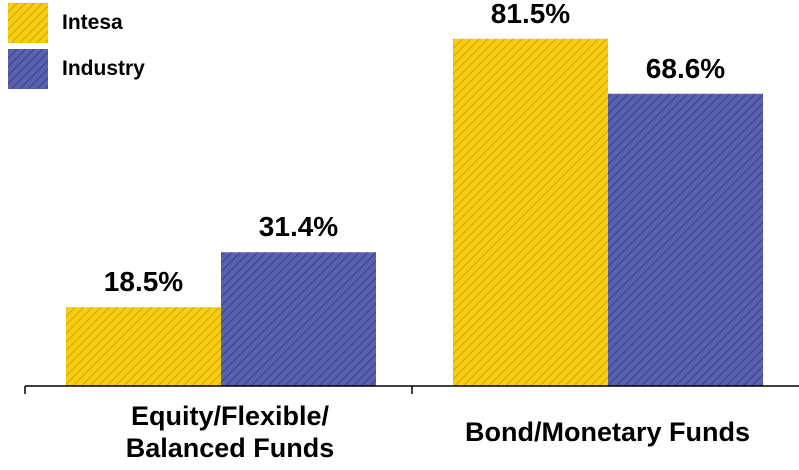 The image size is (799, 470). Describe the element at coordinates (530, 14) in the screenshot. I see `data-label-intesa-bond: 81.5%` at that location.